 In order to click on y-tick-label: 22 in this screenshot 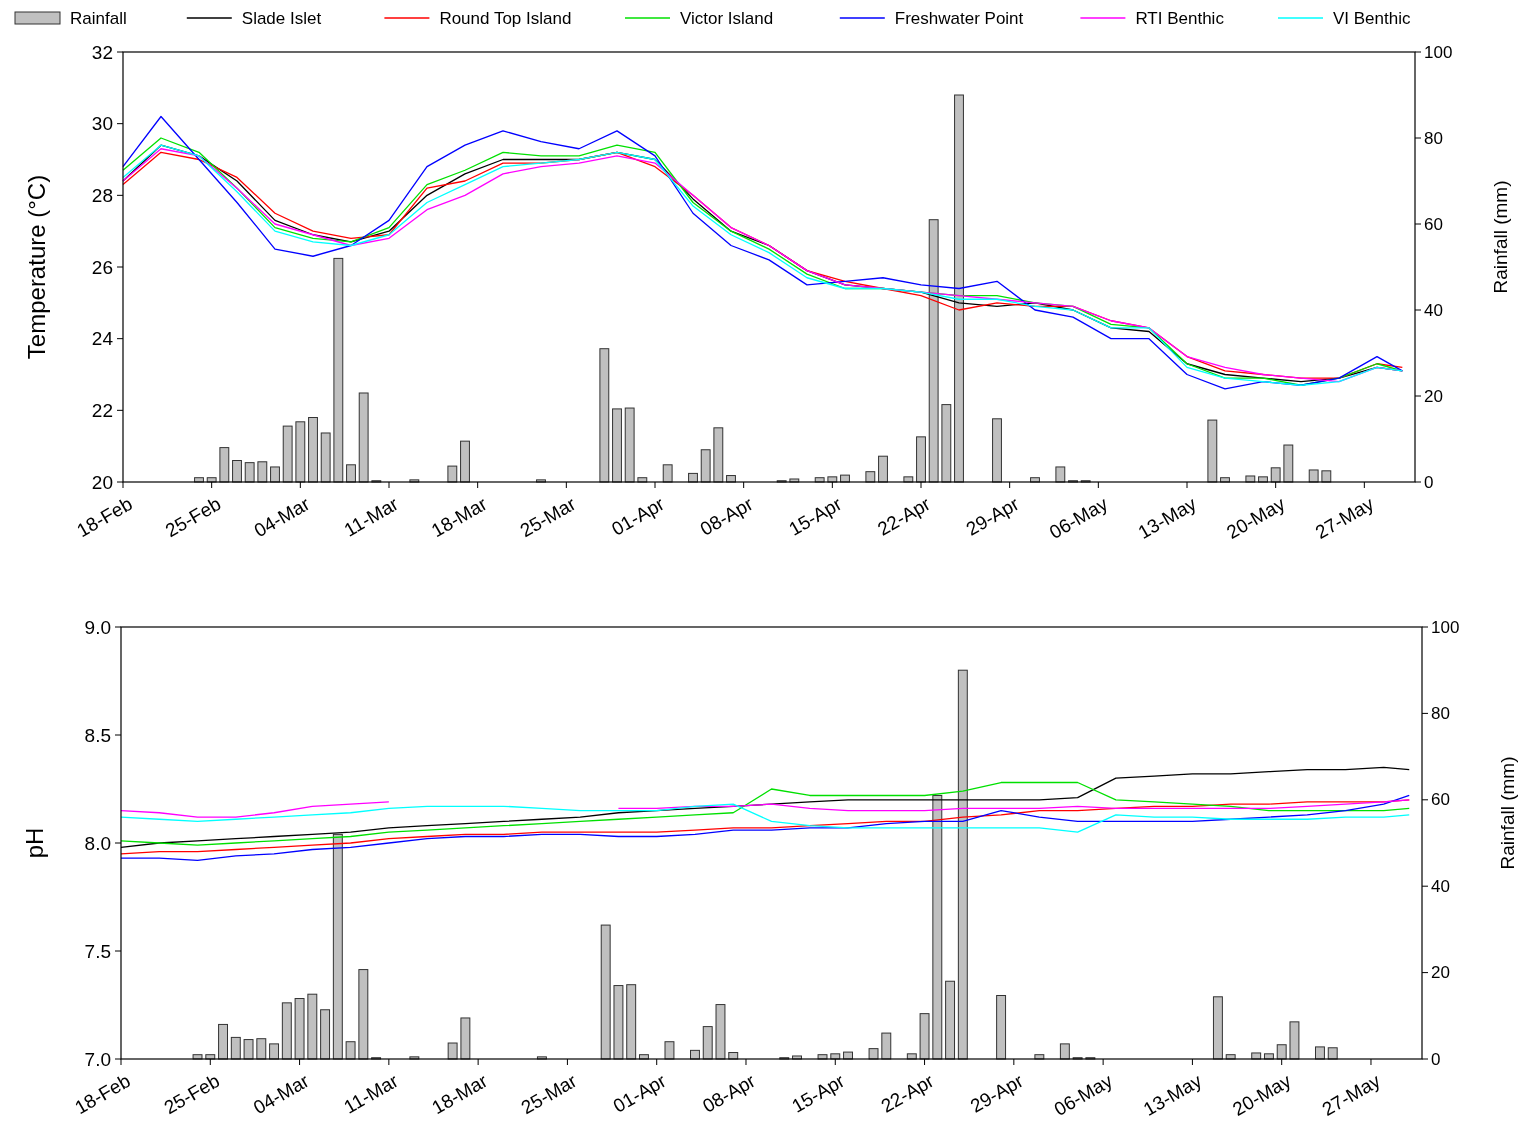, I will do `click(102, 410)`.